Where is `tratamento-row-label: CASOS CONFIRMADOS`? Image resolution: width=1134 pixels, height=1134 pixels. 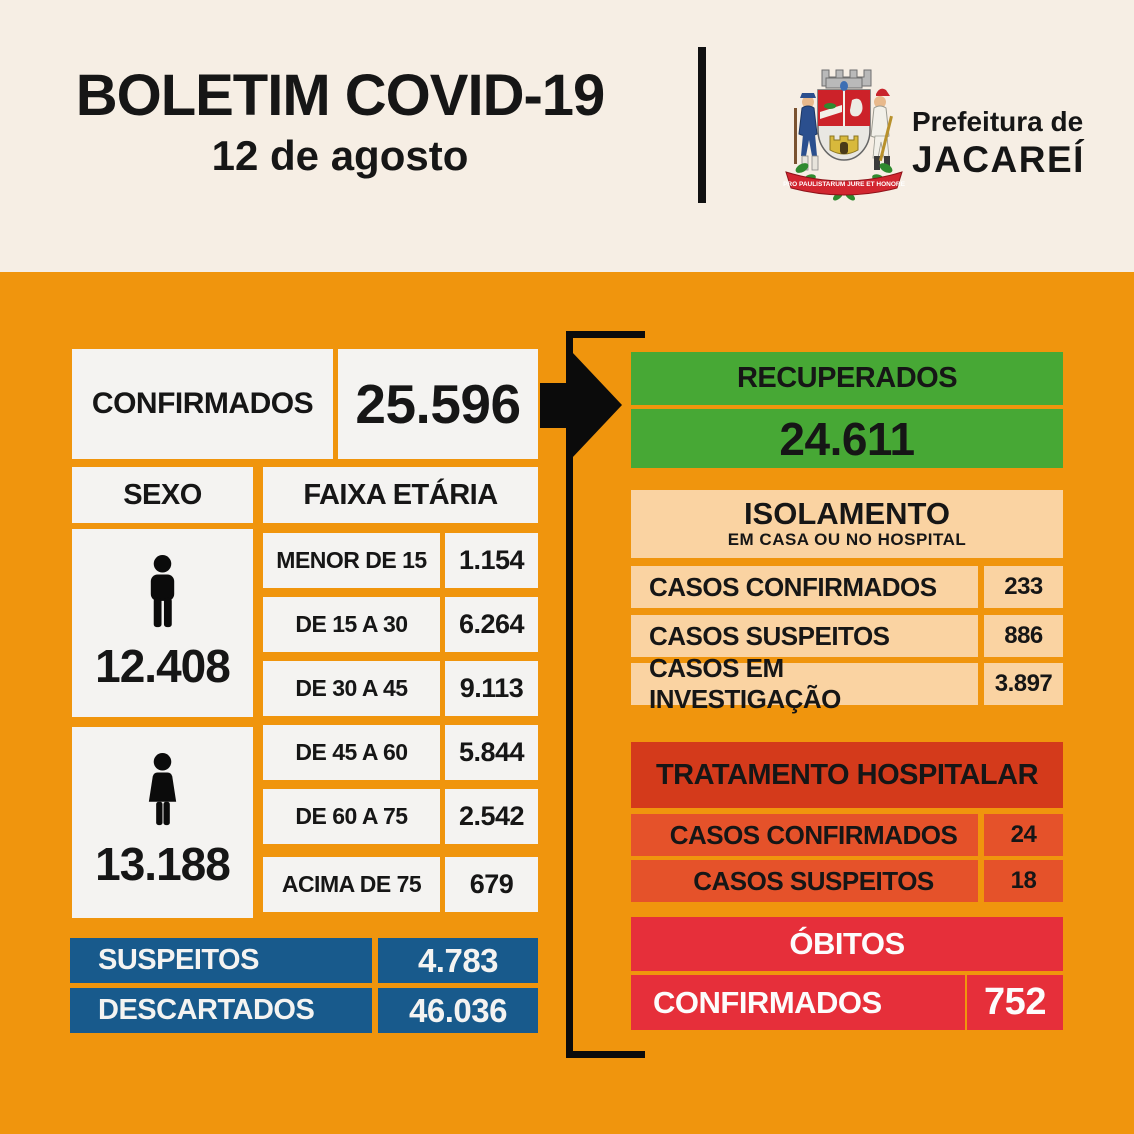
tratamento-row-label: CASOS CONFIRMADOS is located at coordinates (804, 835).